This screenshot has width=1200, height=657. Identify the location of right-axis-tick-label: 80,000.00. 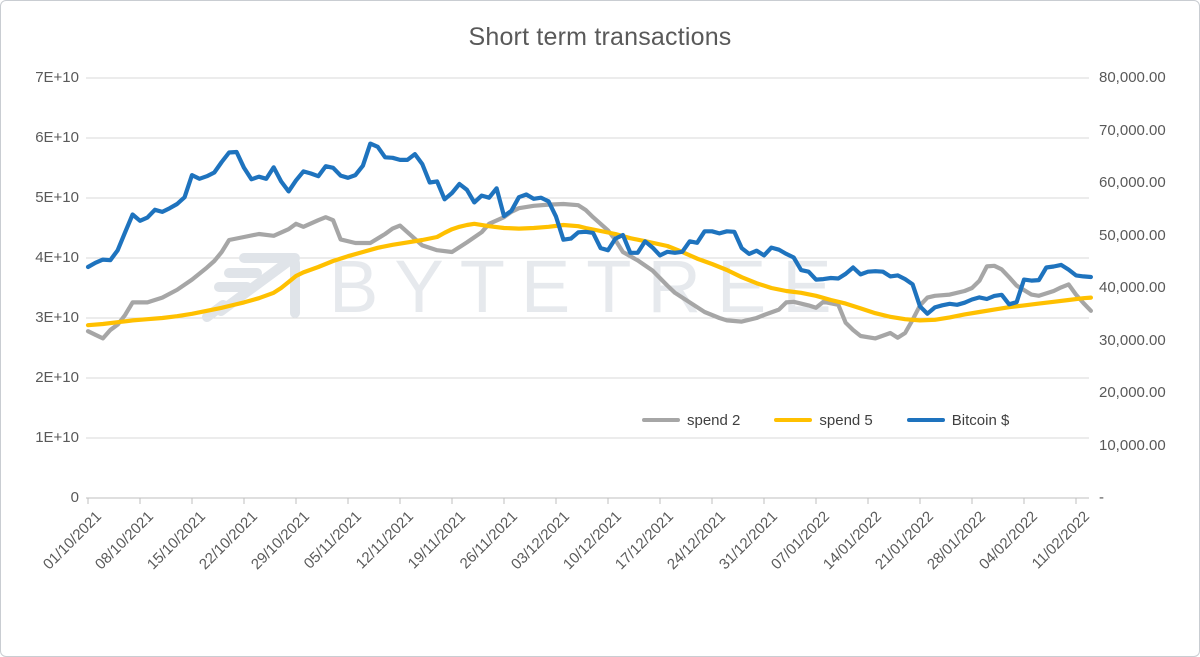
(1132, 77).